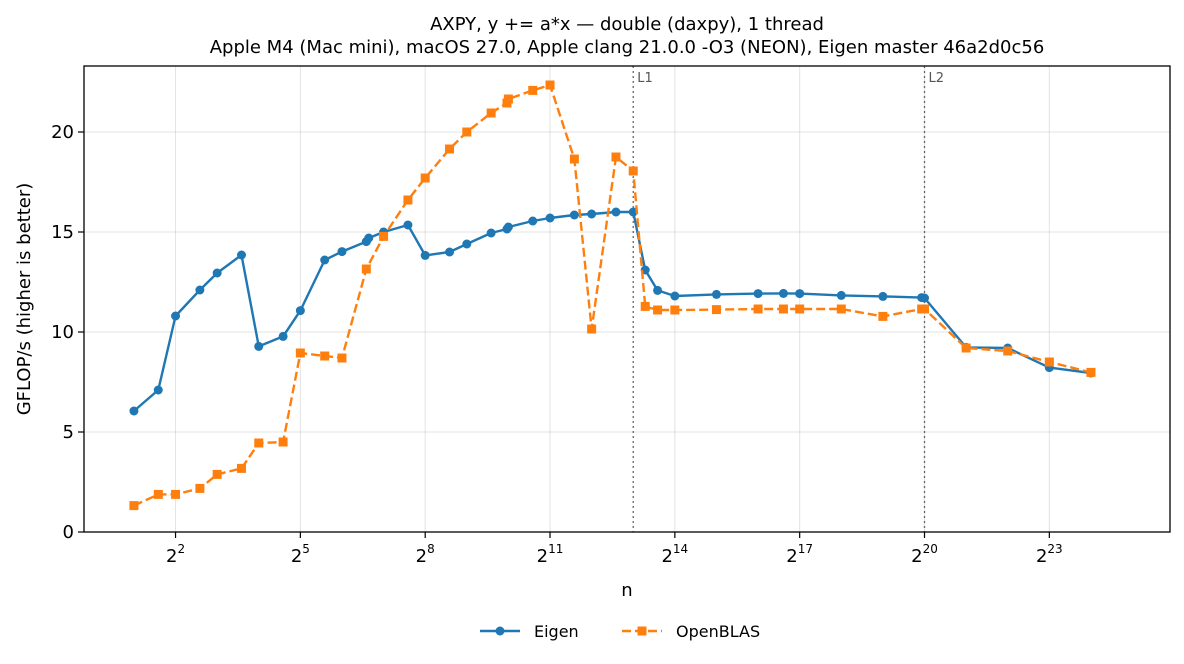  What do you see at coordinates (300, 554) in the screenshot?
I see `x-tick-label: 25` at bounding box center [300, 554].